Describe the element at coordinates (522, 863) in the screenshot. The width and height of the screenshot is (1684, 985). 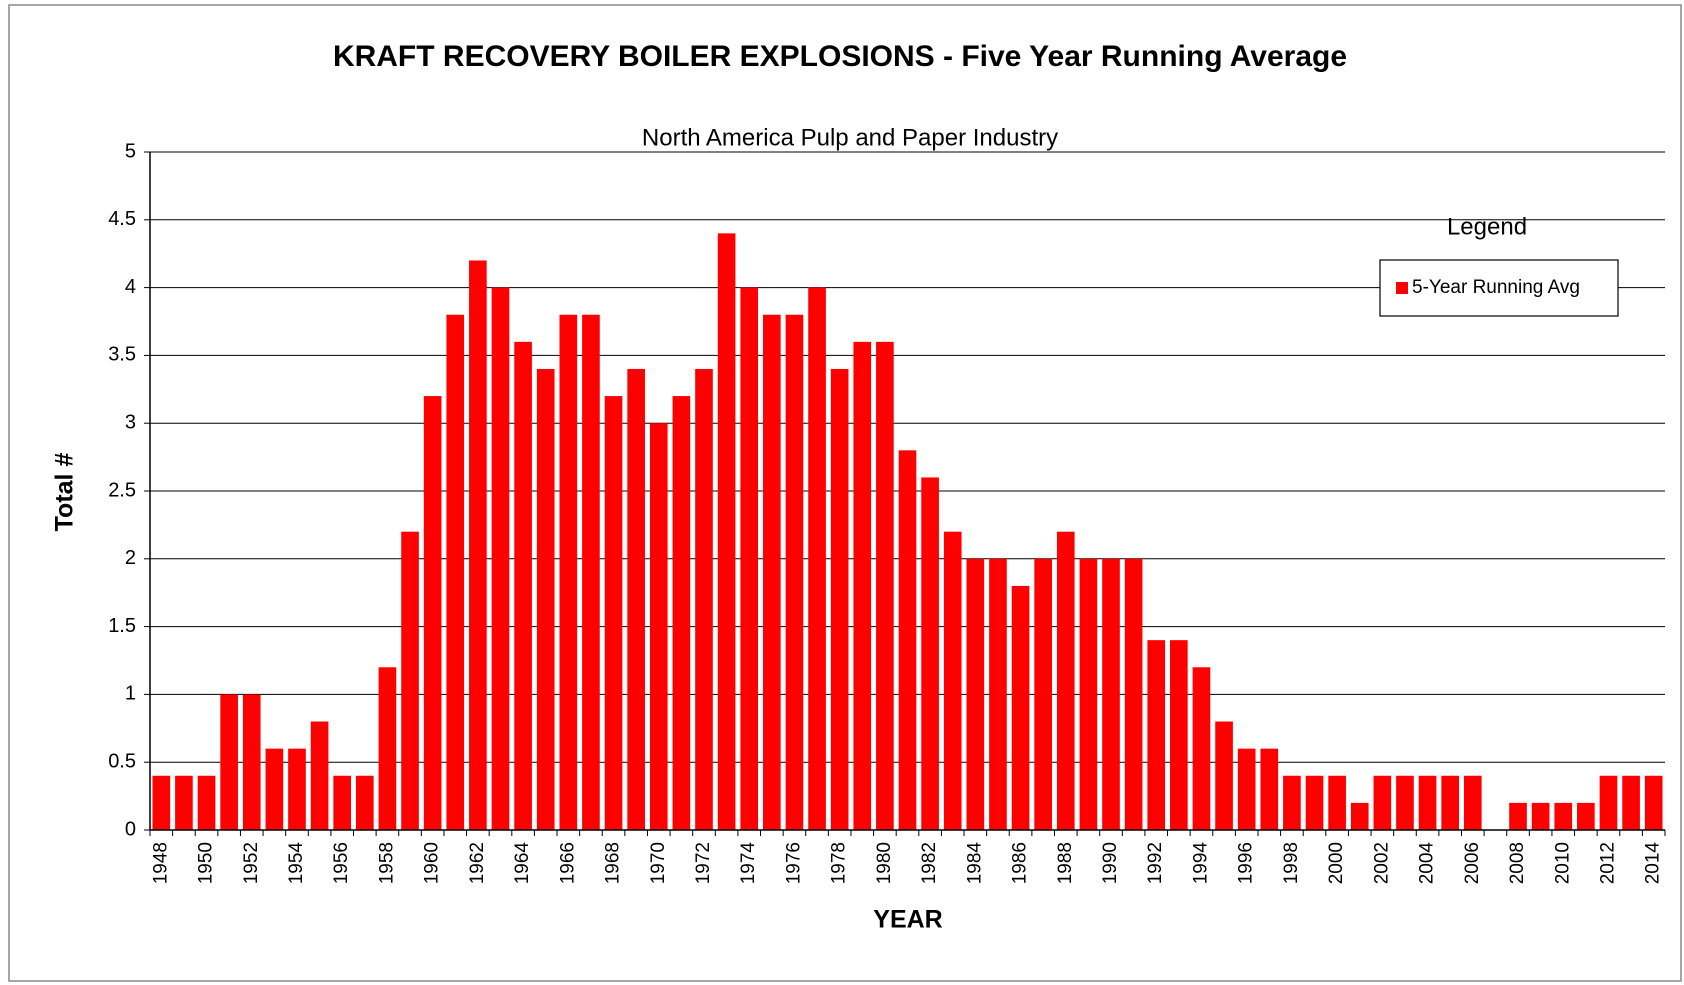
I see `x-tick-label: 1964` at that location.